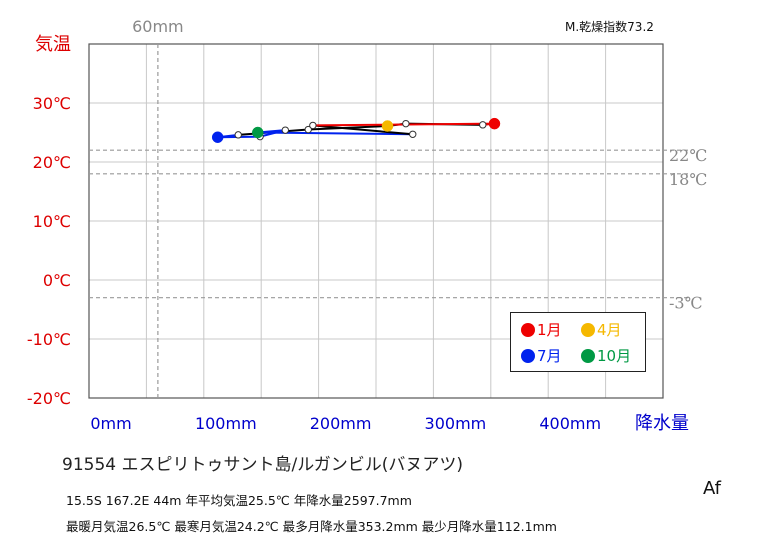  What do you see at coordinates (362, 130) in the screenshot?
I see `month-segment` at bounding box center [362, 130].